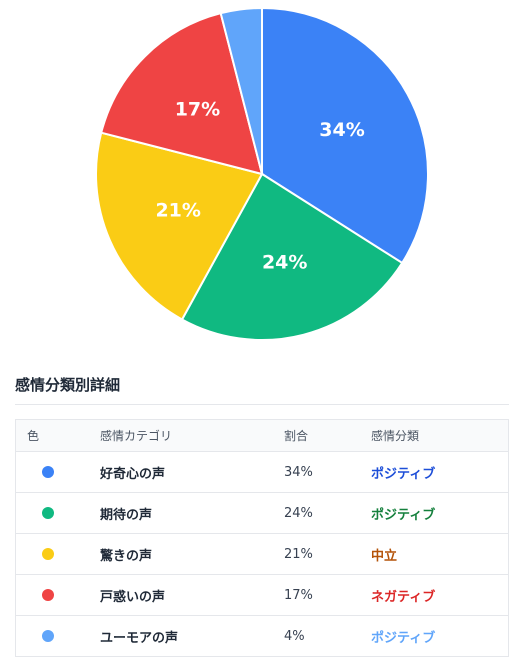 This screenshot has width=524, height=665. Describe the element at coordinates (298, 472) in the screenshot. I see `ratio-value: 34%` at that location.